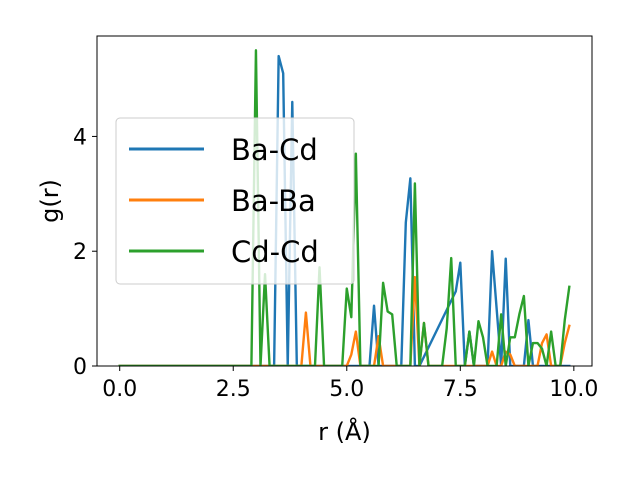 This screenshot has width=640, height=480. I want to click on x-tick-label: 5.0, so click(346, 389).